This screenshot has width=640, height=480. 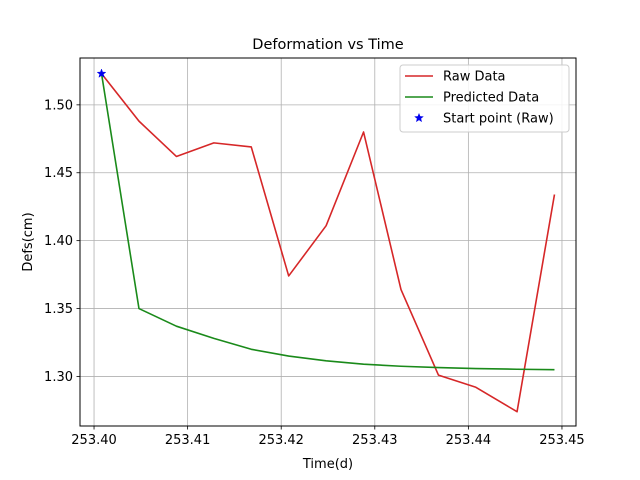 What do you see at coordinates (281, 440) in the screenshot?
I see `x-tick-label: 253.42` at bounding box center [281, 440].